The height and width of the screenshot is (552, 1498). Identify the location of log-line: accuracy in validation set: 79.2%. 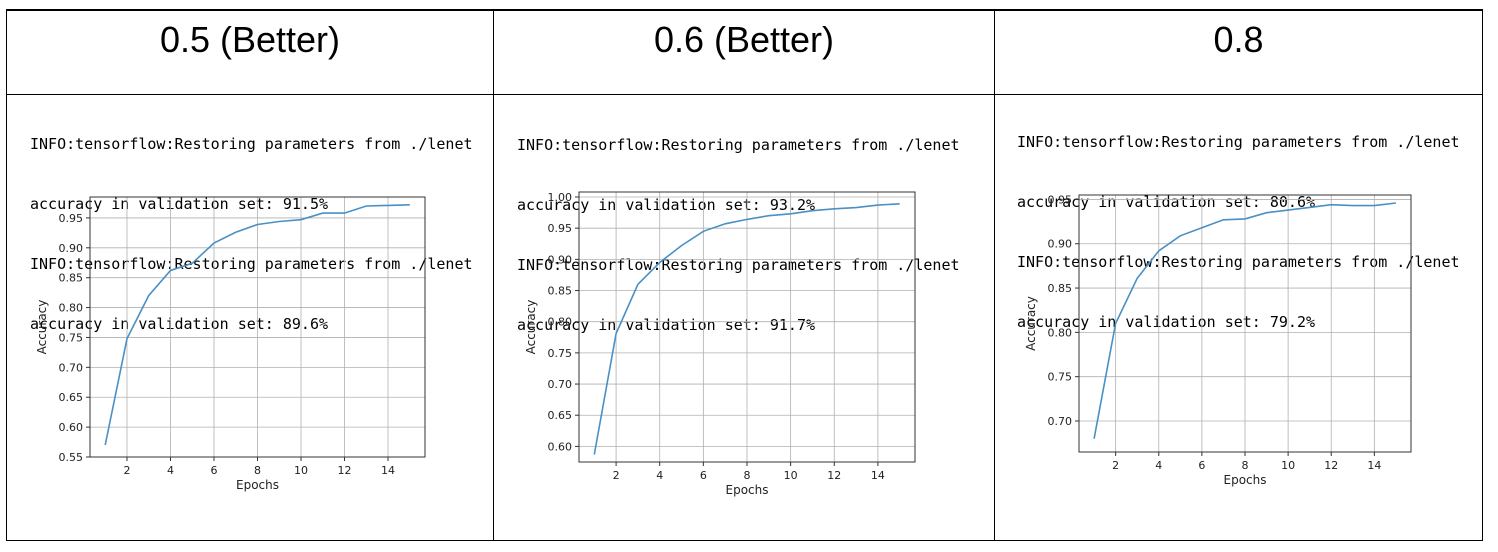
(1166, 322).